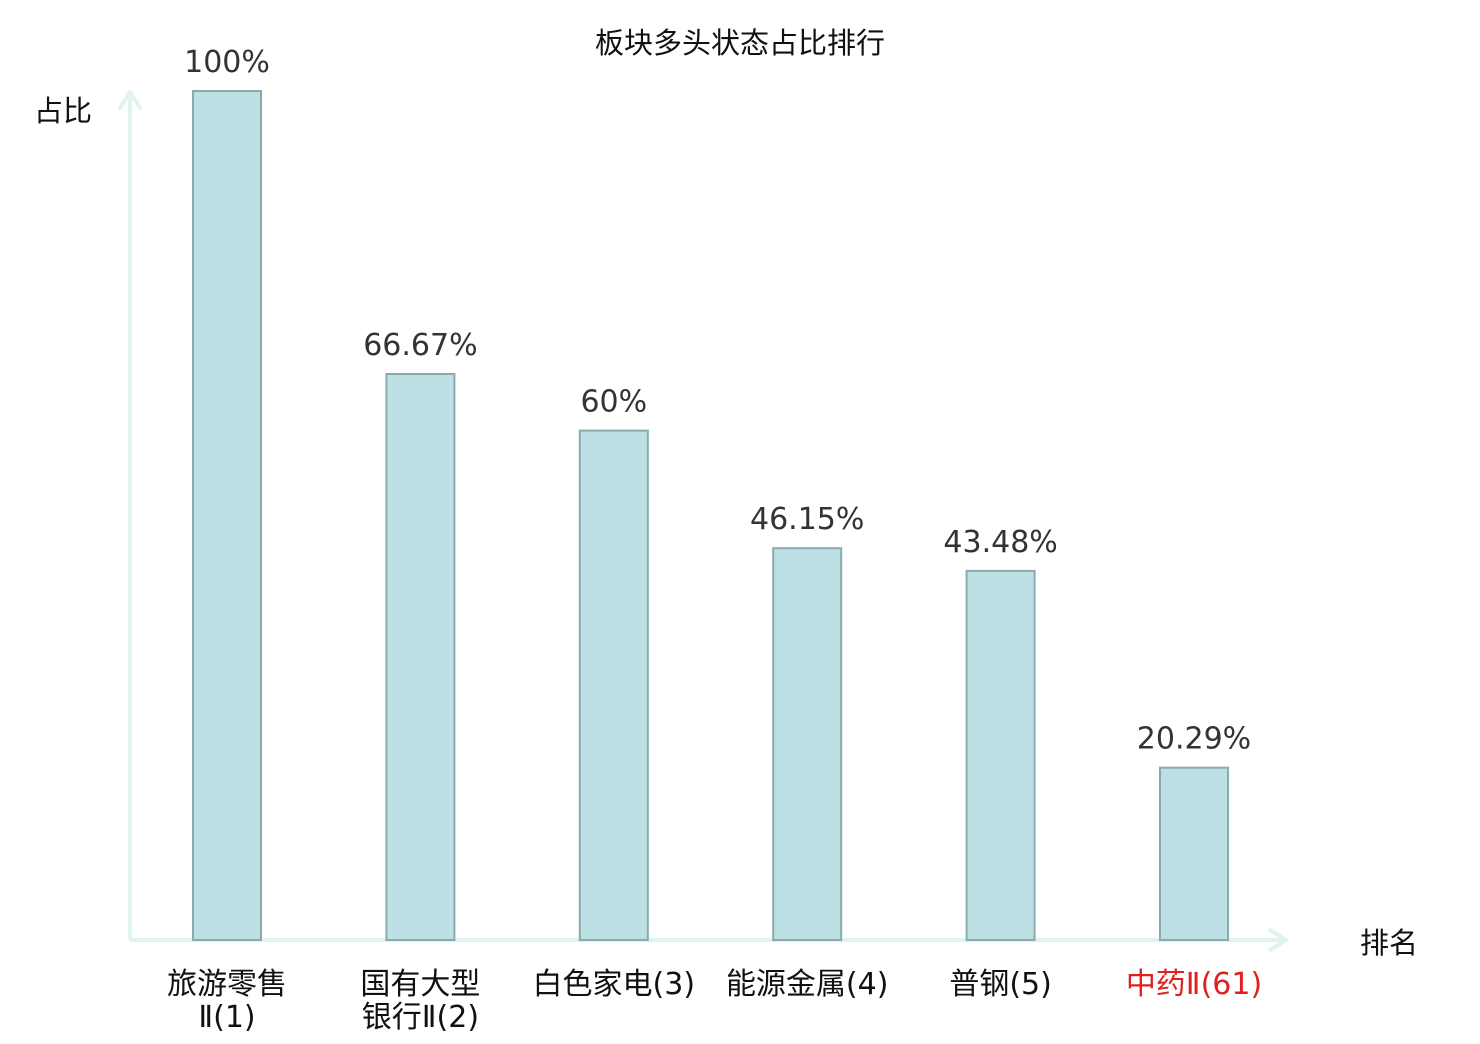 Image resolution: width=1480 pixels, height=1044 pixels. What do you see at coordinates (227, 984) in the screenshot?
I see `category-label-line: 旅游零售` at bounding box center [227, 984].